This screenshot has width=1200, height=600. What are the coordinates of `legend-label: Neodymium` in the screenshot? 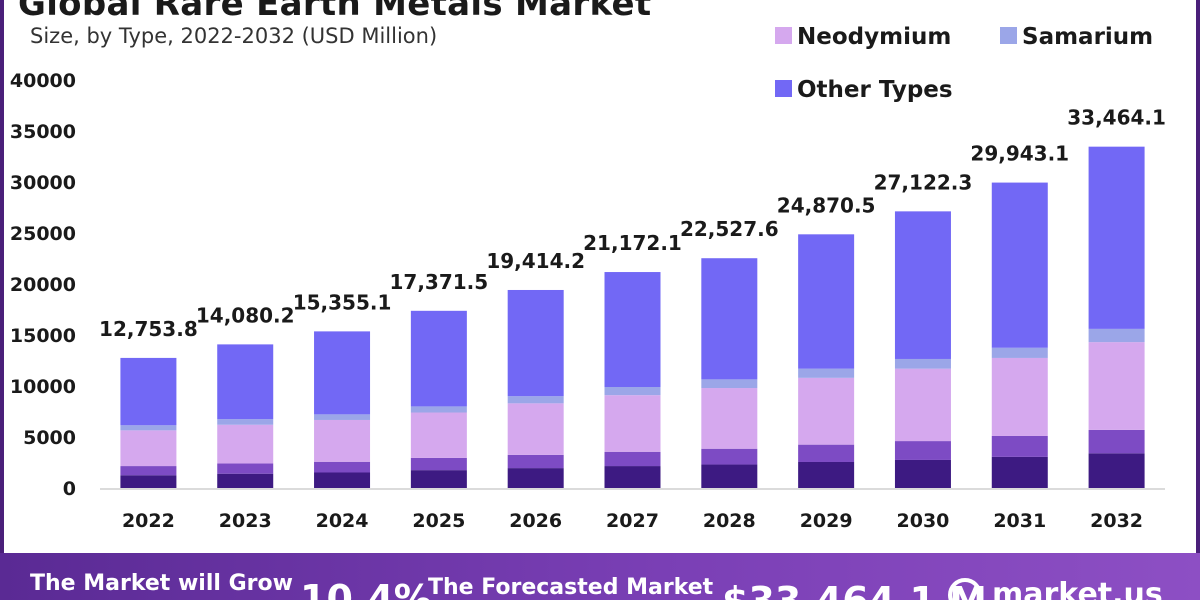 It's located at (874, 37).